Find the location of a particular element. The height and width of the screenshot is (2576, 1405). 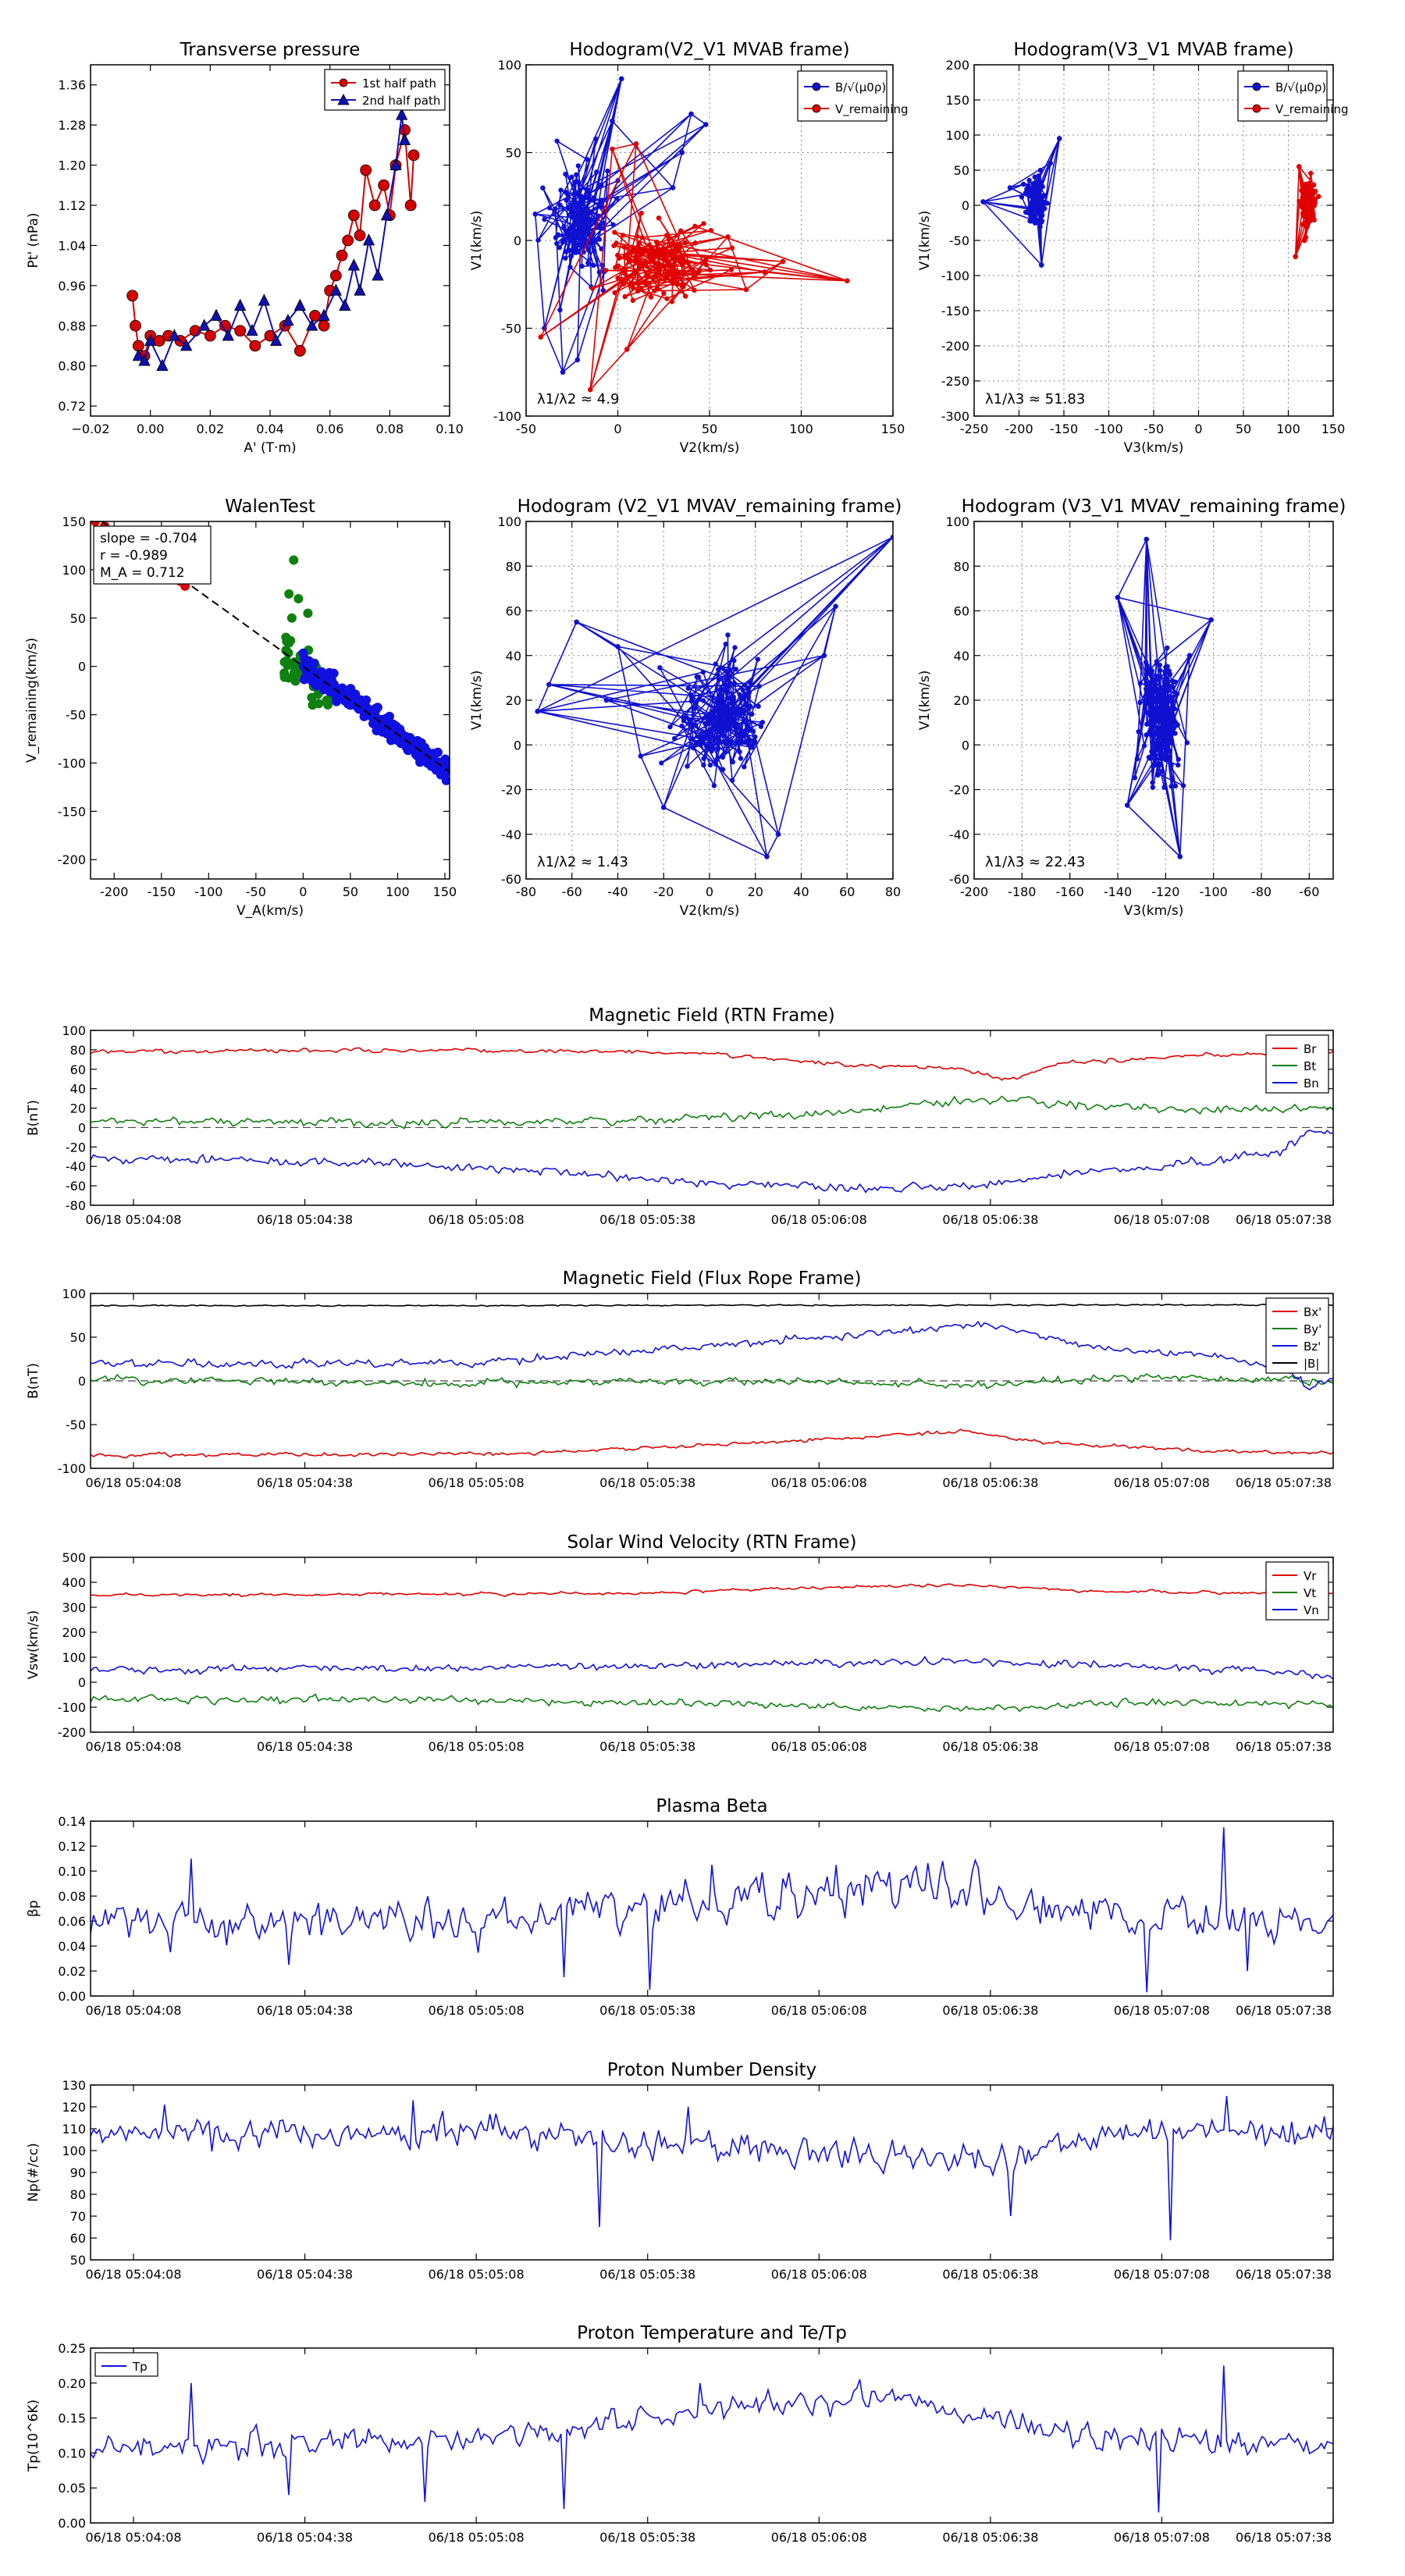

y-tick-label: -50 is located at coordinates (76, 1425).